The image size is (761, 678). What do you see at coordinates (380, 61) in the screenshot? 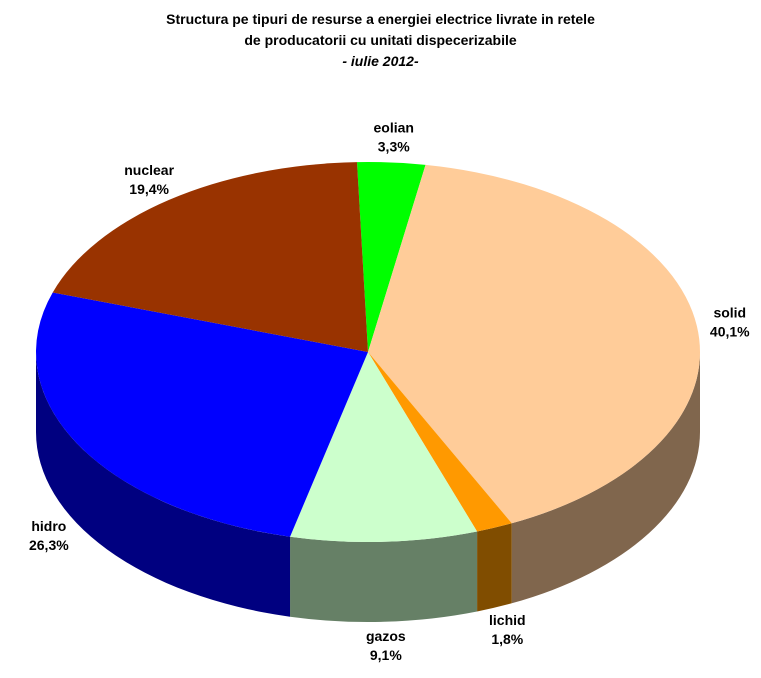
I see `chart-subtitle: - iulie 2012-` at bounding box center [380, 61].